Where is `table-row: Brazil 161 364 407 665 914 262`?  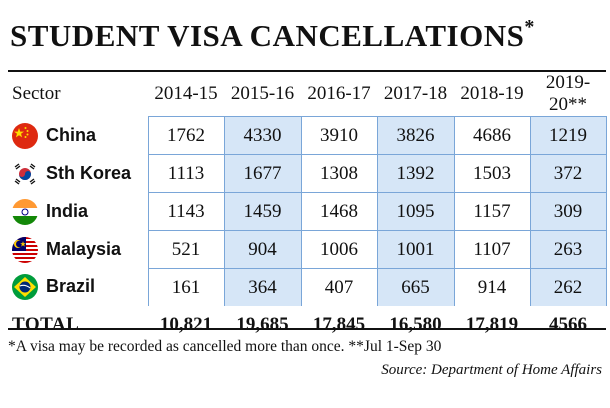
table-row: Brazil 161 364 407 665 914 262 is located at coordinates (307, 287).